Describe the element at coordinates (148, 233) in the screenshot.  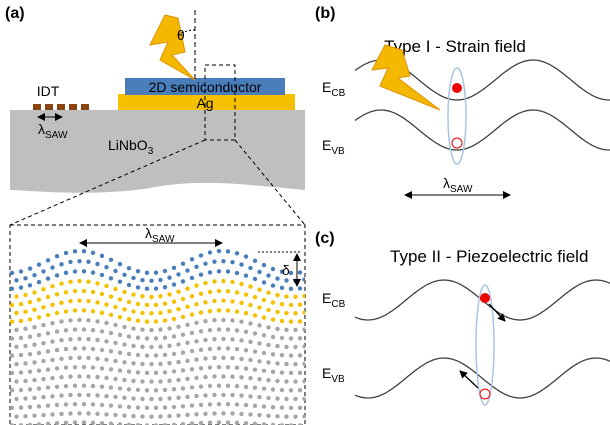
I see `lambda-main: λ` at that location.